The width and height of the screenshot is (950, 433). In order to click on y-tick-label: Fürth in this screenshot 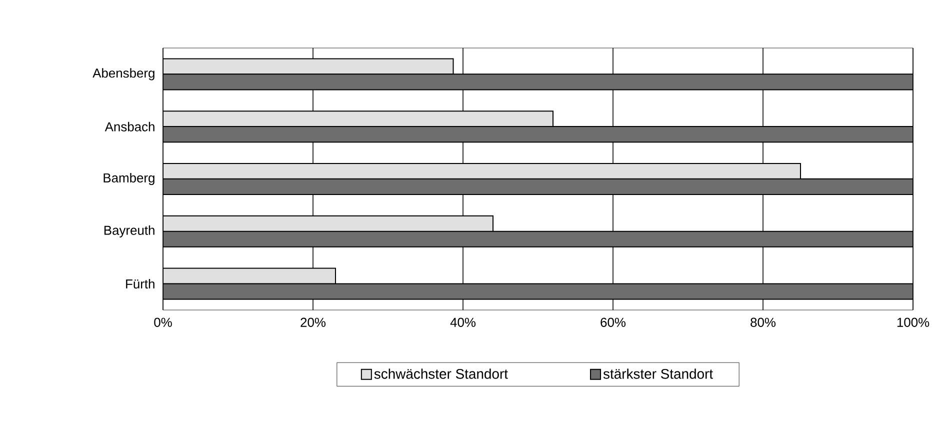, I will do `click(140, 284)`.